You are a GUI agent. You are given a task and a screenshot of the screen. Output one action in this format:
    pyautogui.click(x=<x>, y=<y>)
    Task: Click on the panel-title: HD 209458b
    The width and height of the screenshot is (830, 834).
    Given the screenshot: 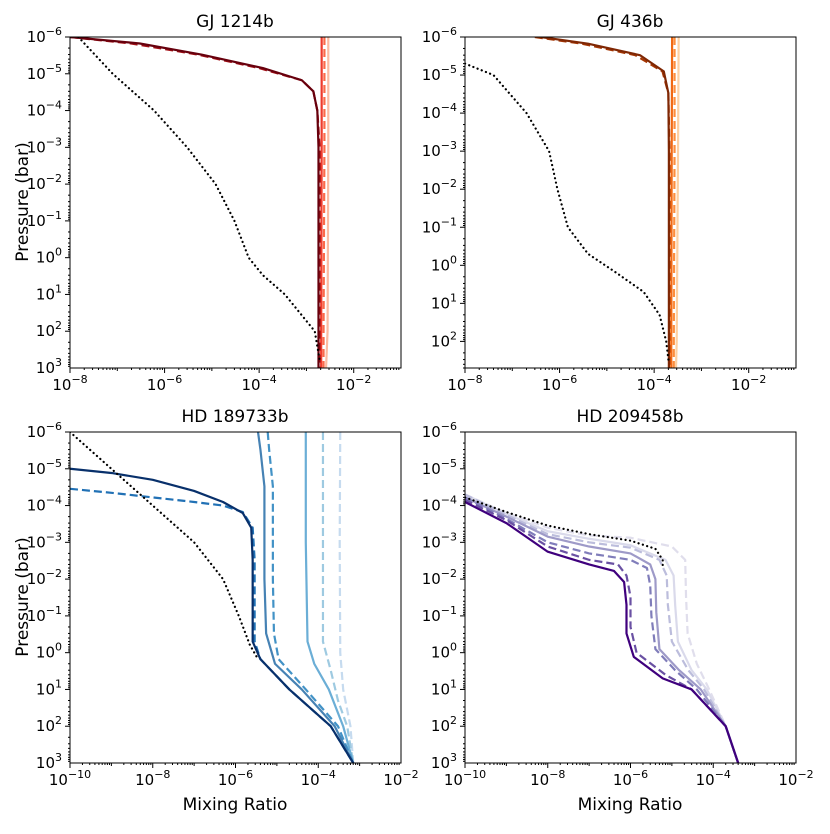 What is the action you would take?
    pyautogui.click(x=630, y=417)
    